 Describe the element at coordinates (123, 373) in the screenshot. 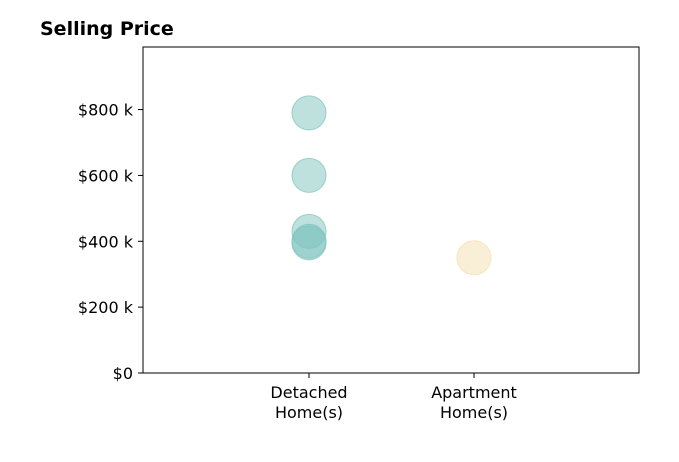

I see `y-tick-label: $0` at that location.